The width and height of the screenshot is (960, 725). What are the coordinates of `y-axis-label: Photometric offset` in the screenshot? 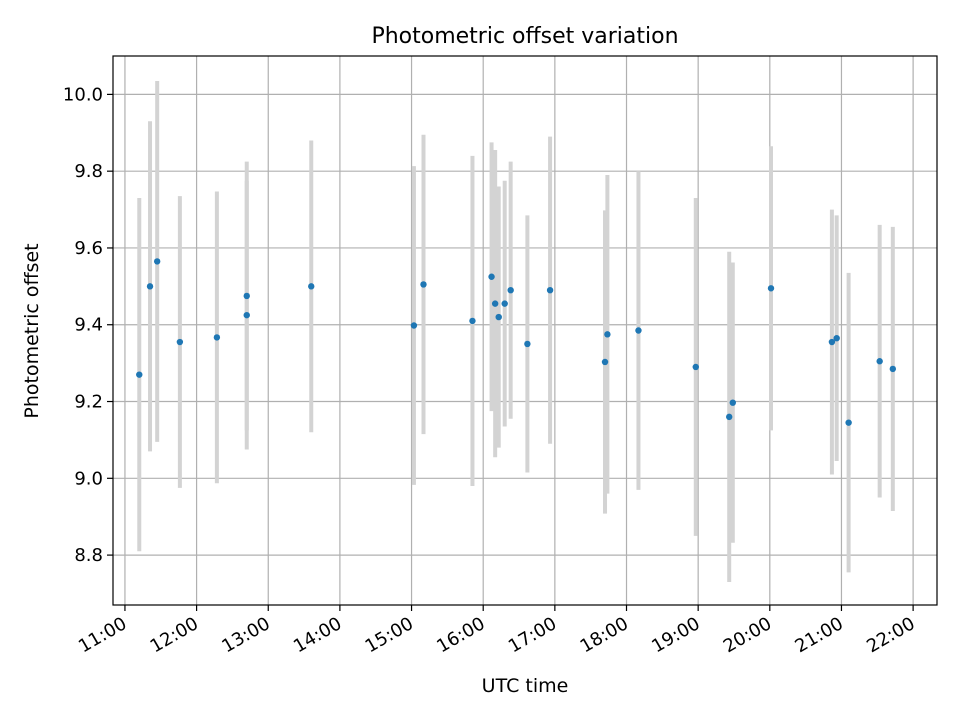 It's located at (32, 330).